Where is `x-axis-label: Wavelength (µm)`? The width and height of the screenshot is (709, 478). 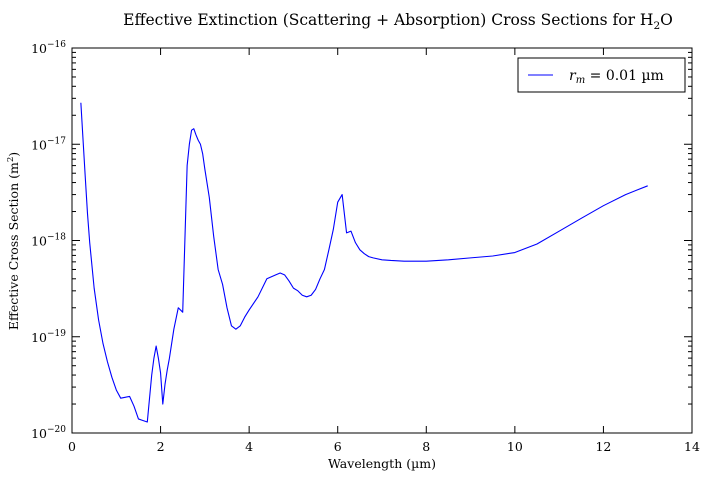 x-axis-label: Wavelength (µm) is located at coordinates (382, 463).